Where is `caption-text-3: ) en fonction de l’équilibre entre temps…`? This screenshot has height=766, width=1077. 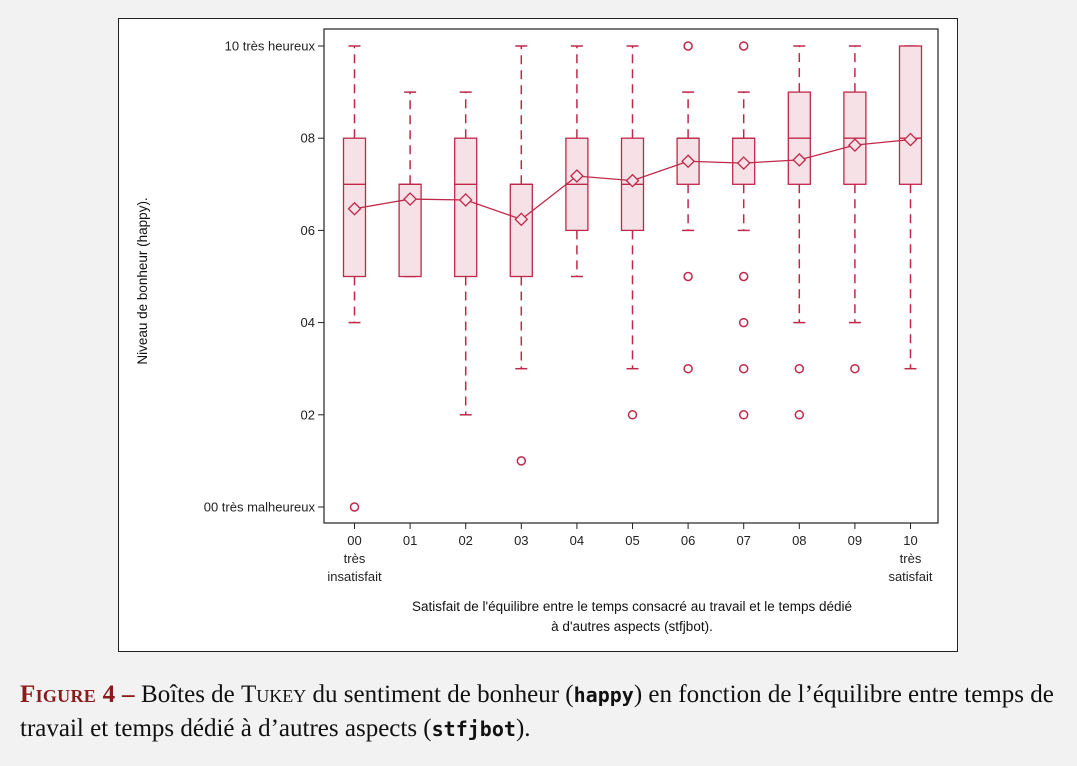
caption-text-3: ) en fonction de l’équilibre entre temps… is located at coordinates (537, 711).